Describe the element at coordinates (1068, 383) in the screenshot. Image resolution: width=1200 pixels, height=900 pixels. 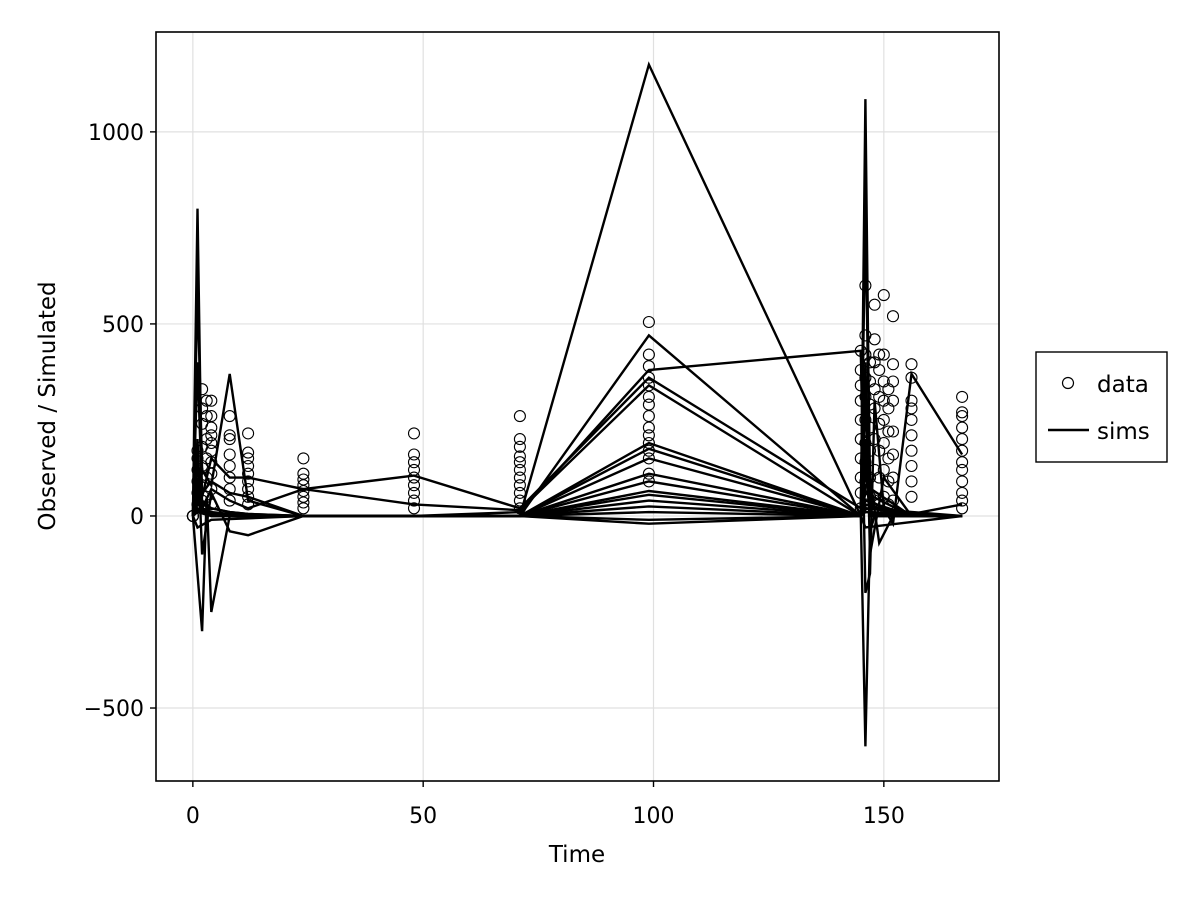
I see `legend-data-marker` at that location.